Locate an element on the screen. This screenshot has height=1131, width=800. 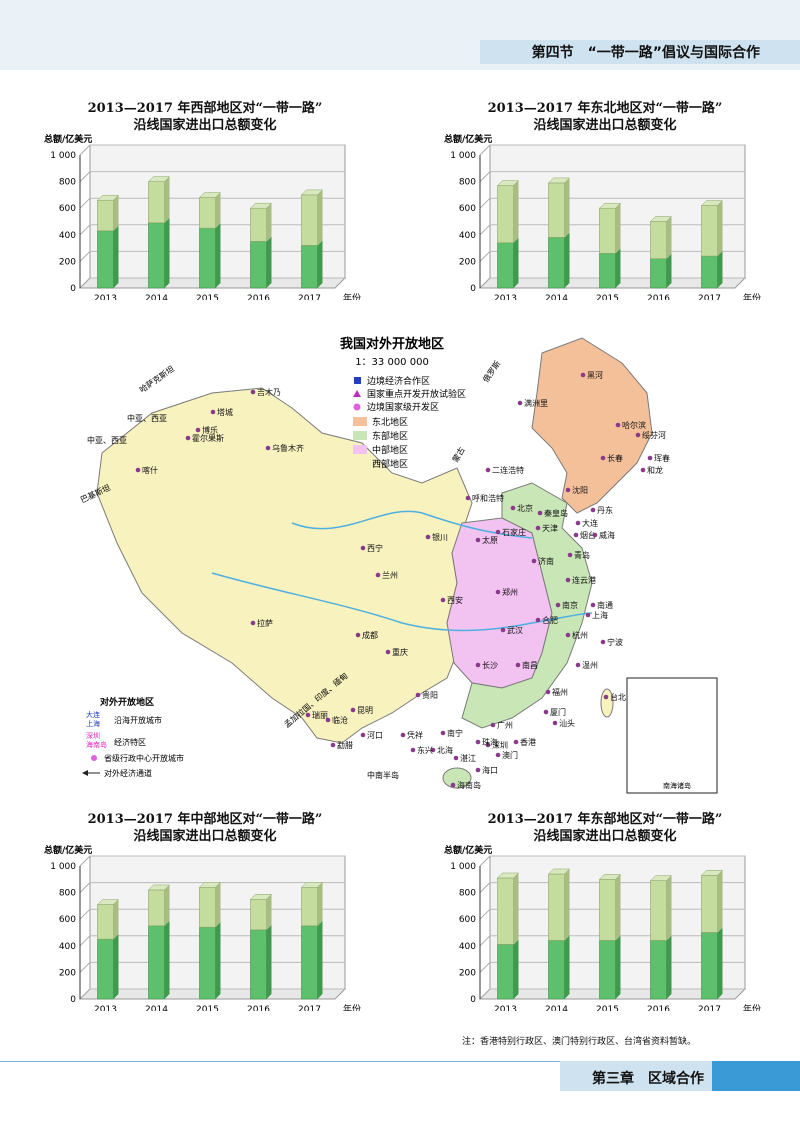
city-label: 临沧 is located at coordinates (340, 720).